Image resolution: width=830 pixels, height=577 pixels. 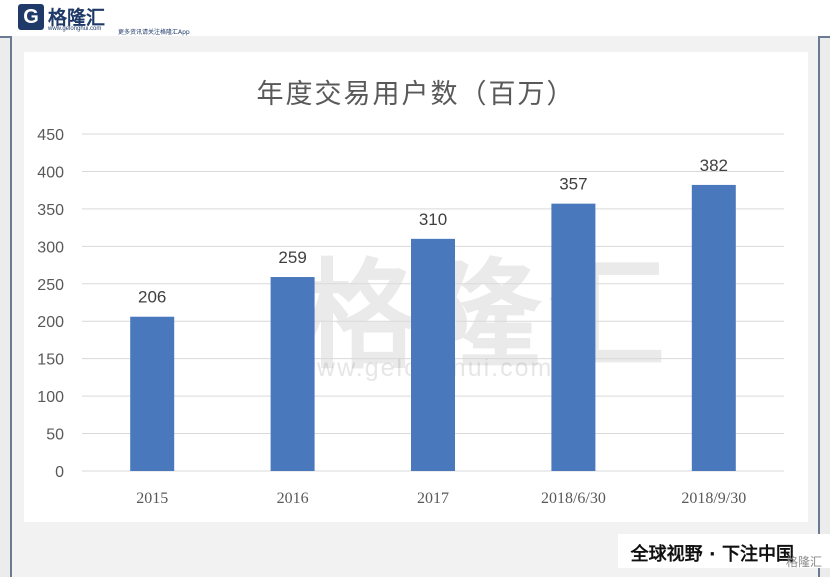 What do you see at coordinates (50, 397) in the screenshot?
I see `y-tick-label: 100` at bounding box center [50, 397].